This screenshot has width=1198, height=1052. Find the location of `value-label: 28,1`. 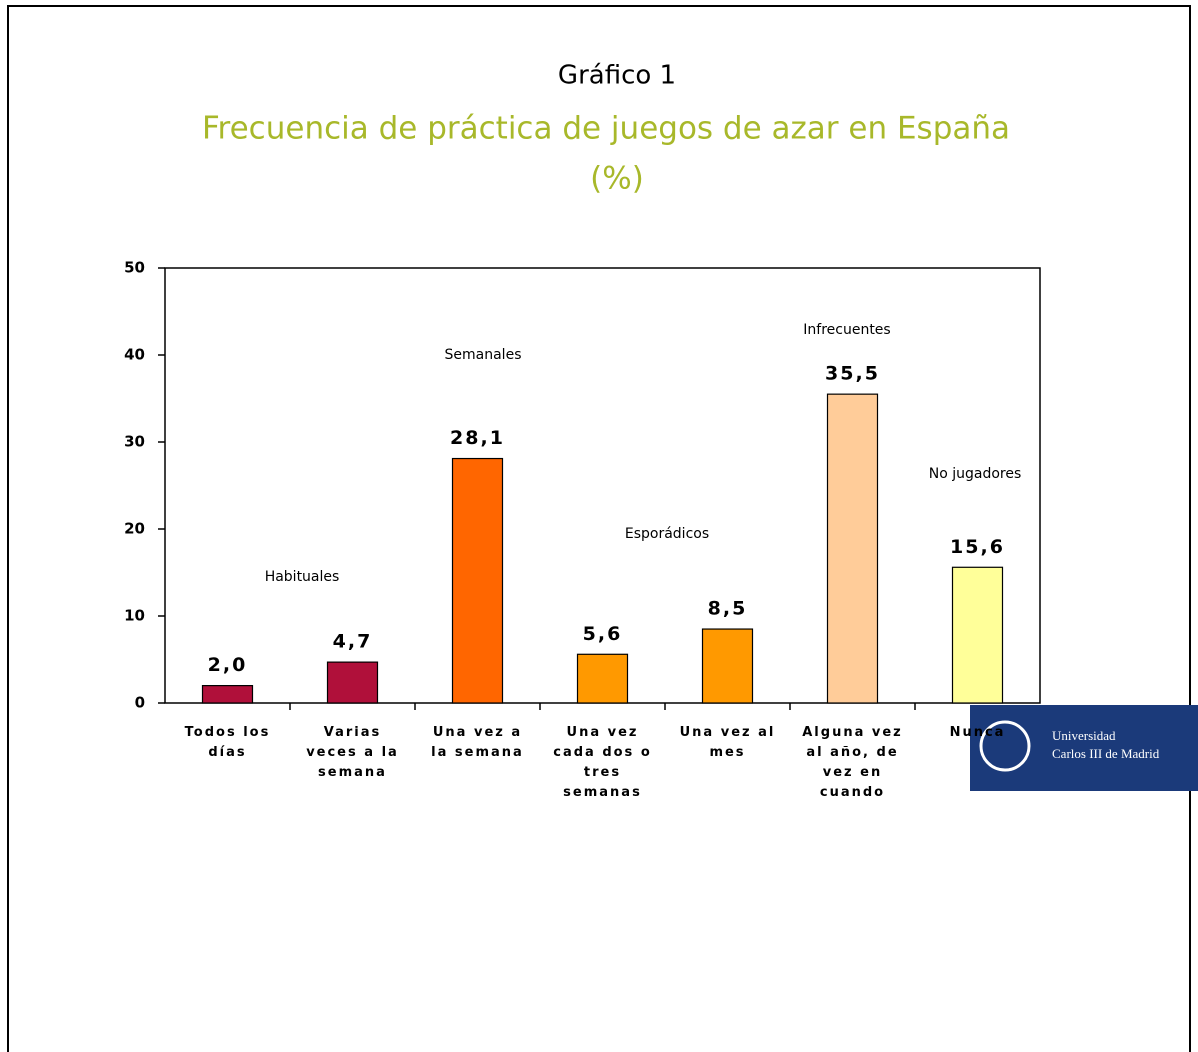

value-label: 28,1 is located at coordinates (477, 438).